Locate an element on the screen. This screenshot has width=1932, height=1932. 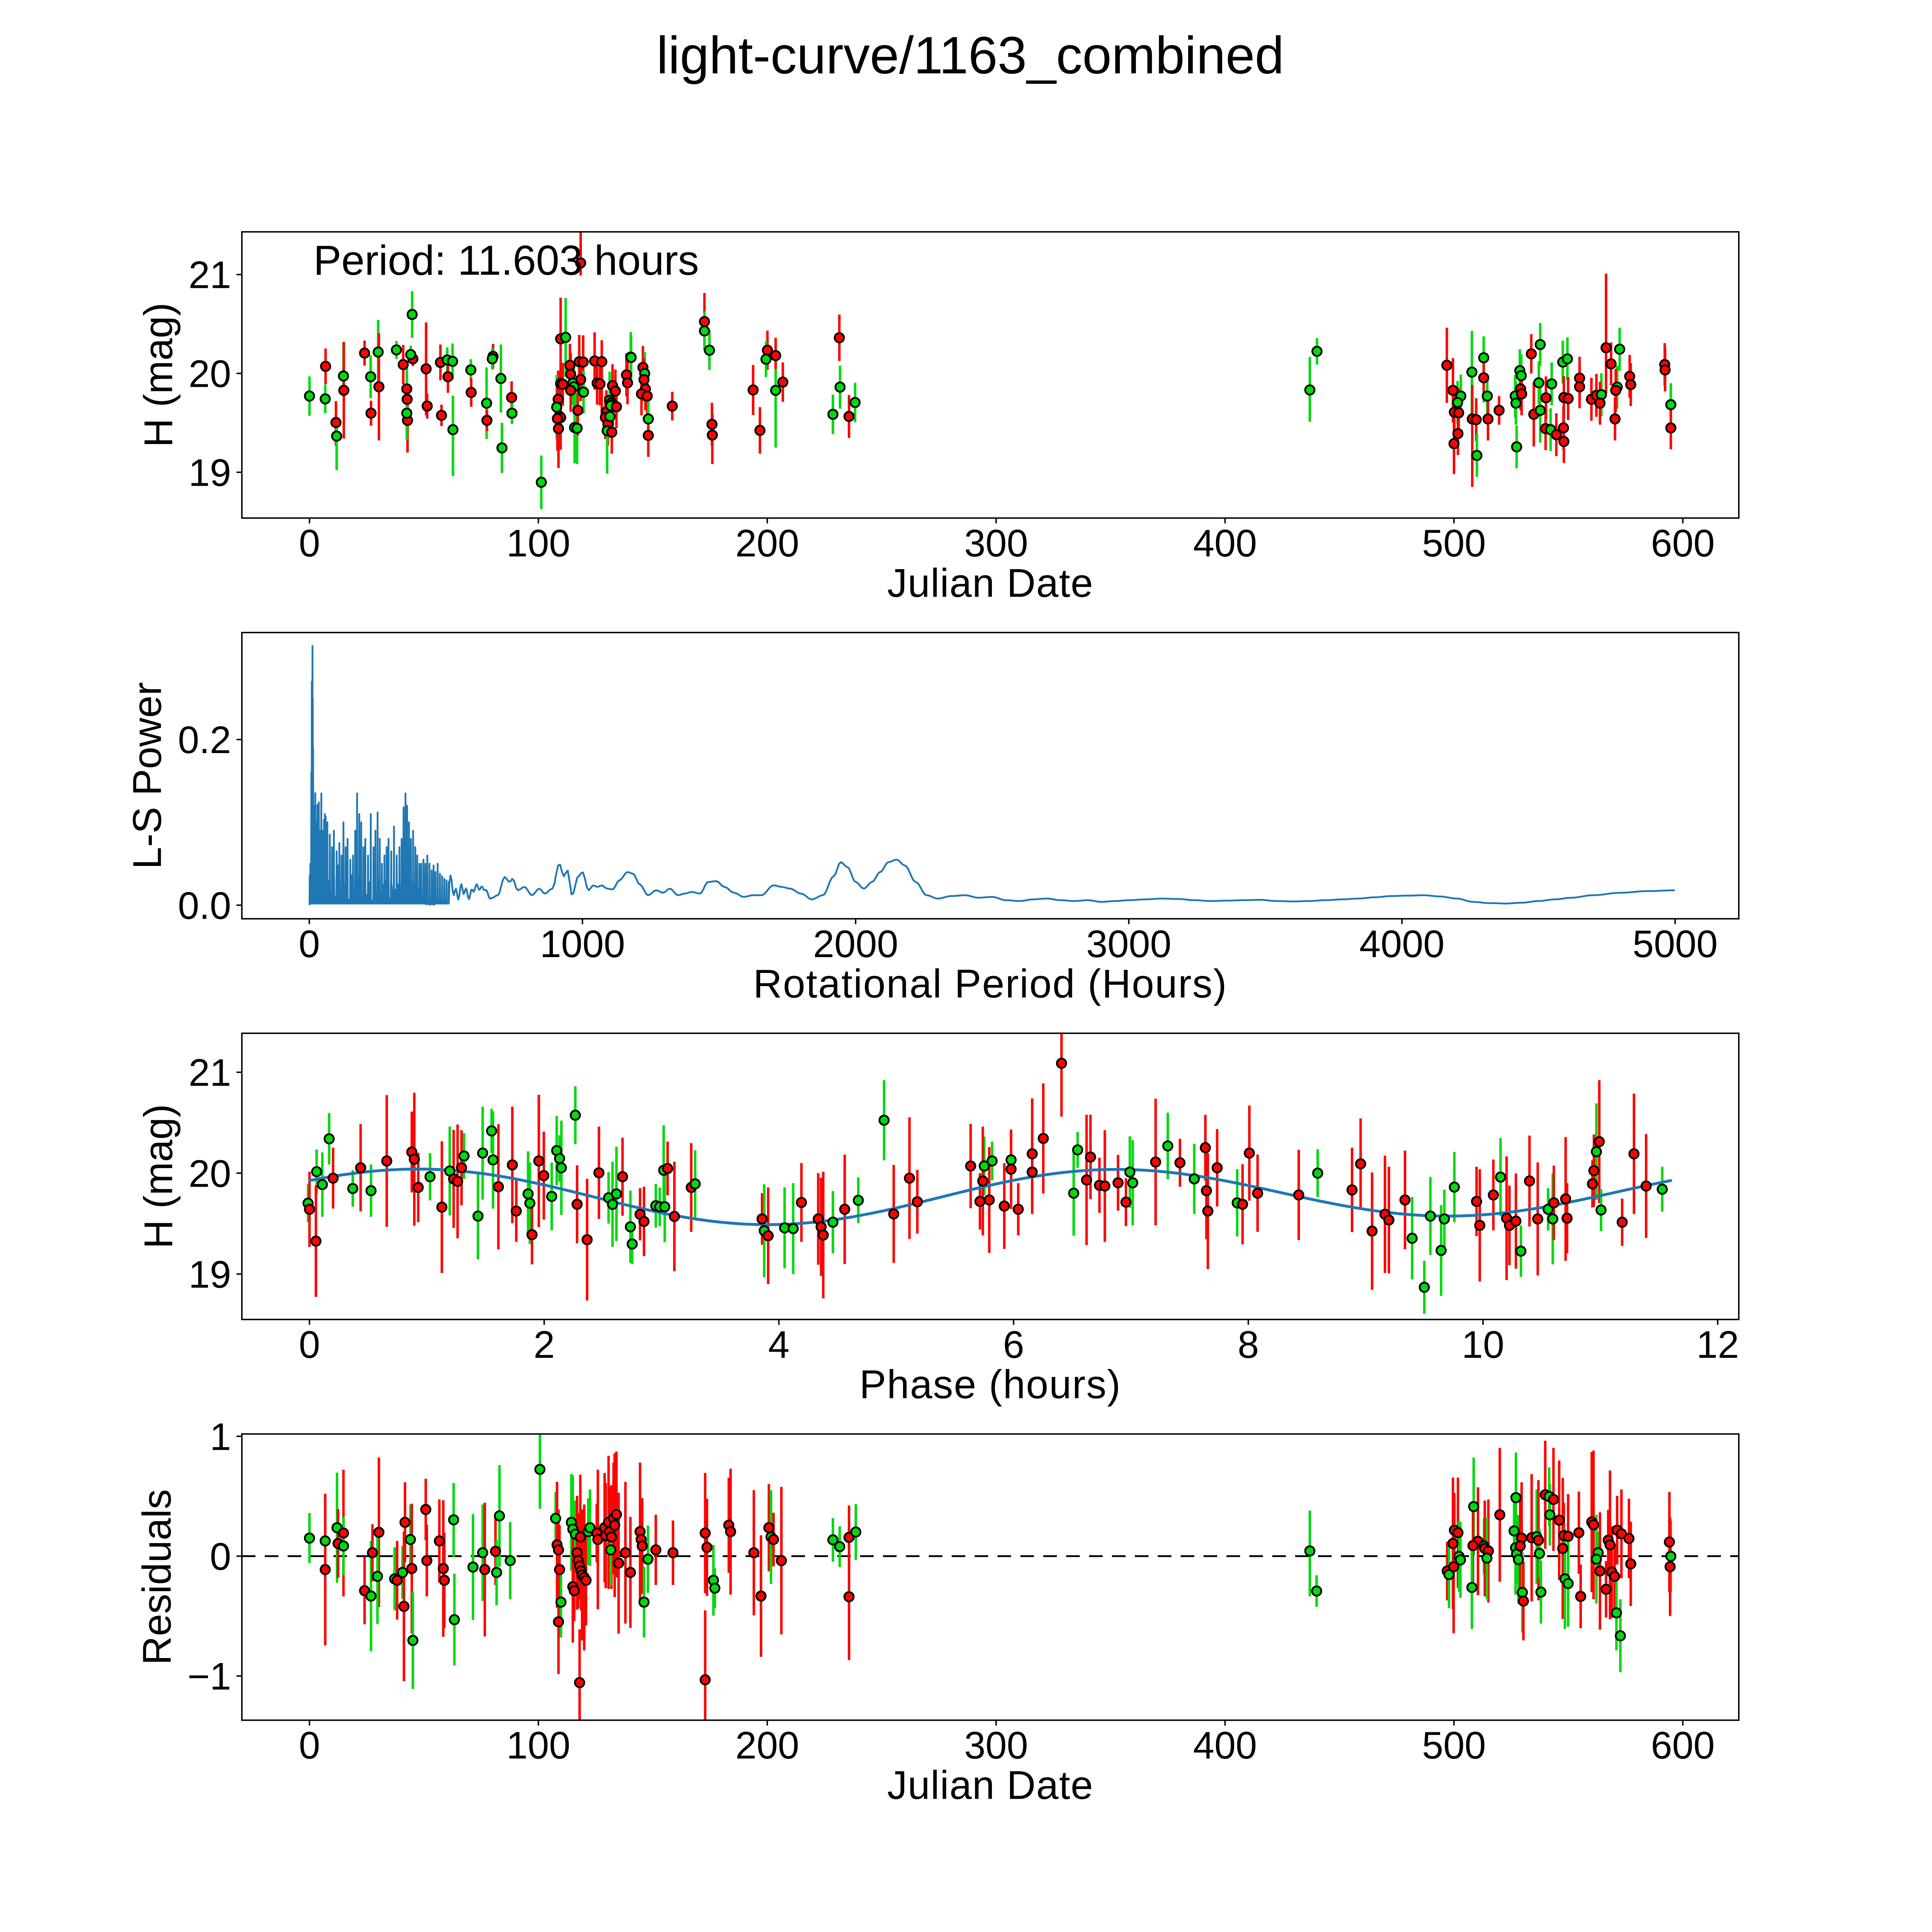
svg-text: 1 is located at coordinates (221, 1437).